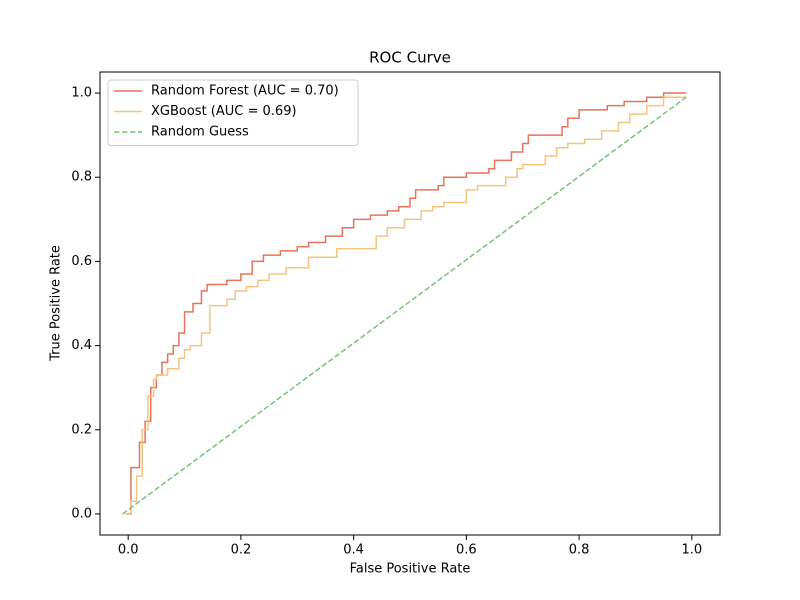 This screenshot has width=800, height=600. Describe the element at coordinates (200, 132) in the screenshot. I see `legend-label: Random Guess` at that location.